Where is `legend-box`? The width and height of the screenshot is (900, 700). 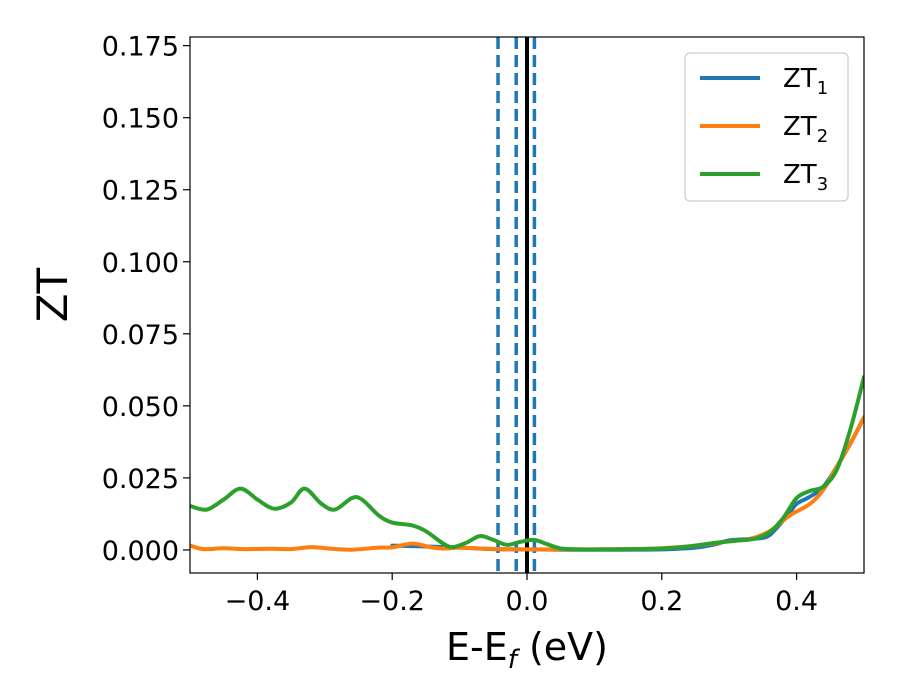
legend-box is located at coordinates (766, 127).